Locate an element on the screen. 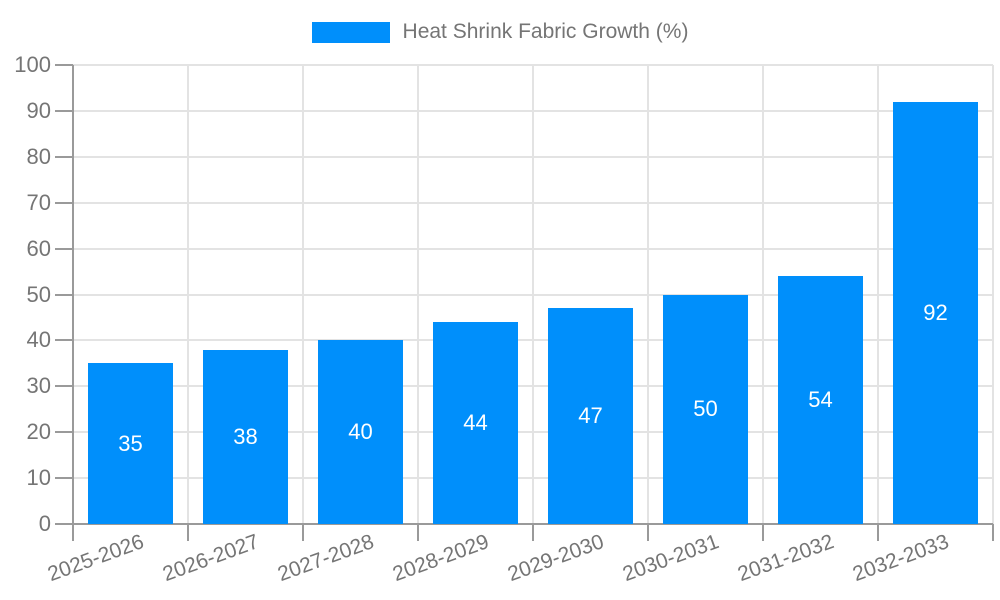 The image size is (1000, 600). x-tick-label: 2029-2030 is located at coordinates (556, 558).